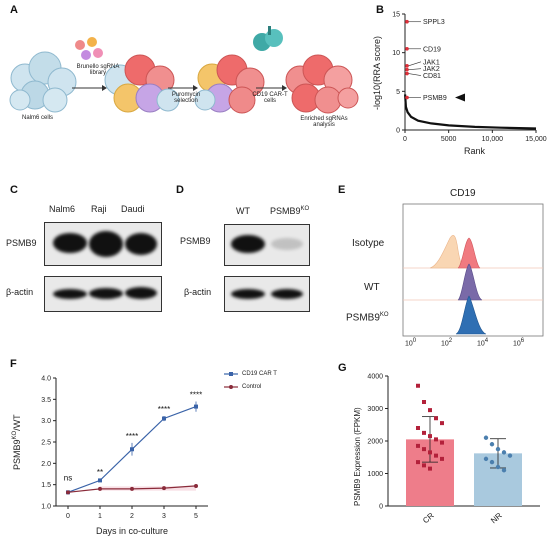  I want to click on e-row-psmb9ko: PSMB9KO, so click(367, 318).